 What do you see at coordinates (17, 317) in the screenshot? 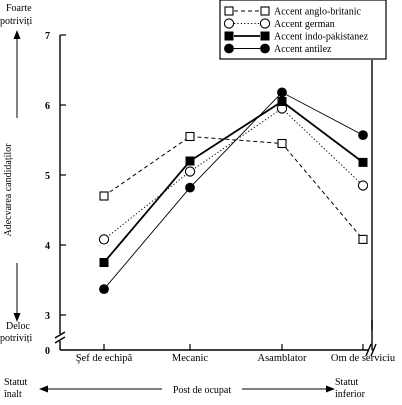
I see `y-arrow-down-head` at bounding box center [17, 317].